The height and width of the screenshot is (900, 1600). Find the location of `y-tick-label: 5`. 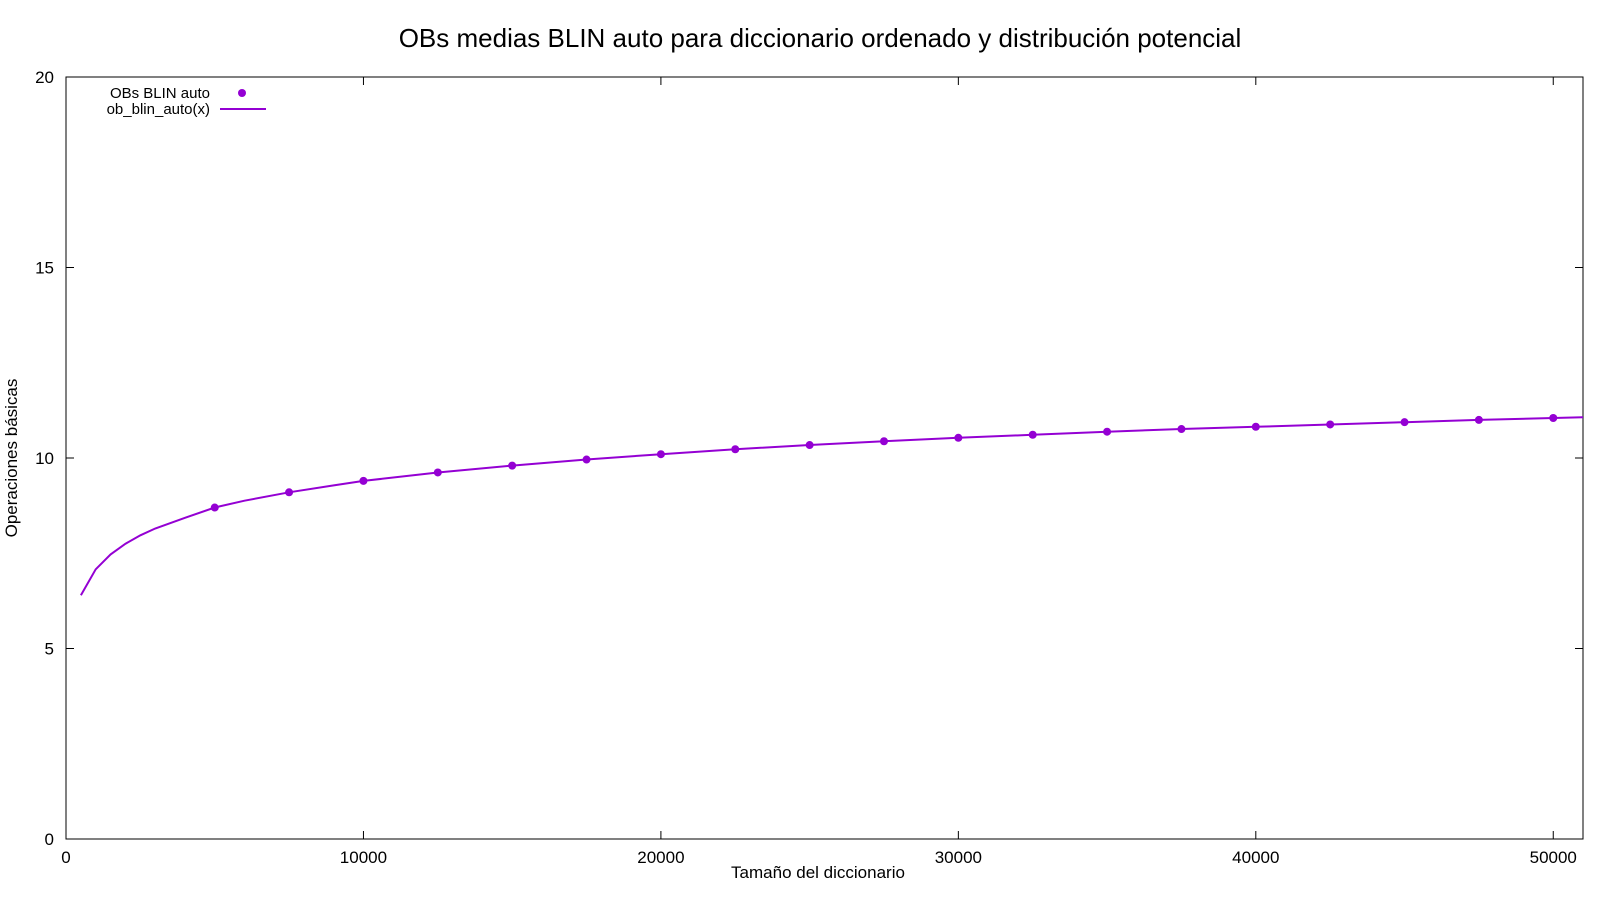

y-tick-label: 5 is located at coordinates (49, 649).